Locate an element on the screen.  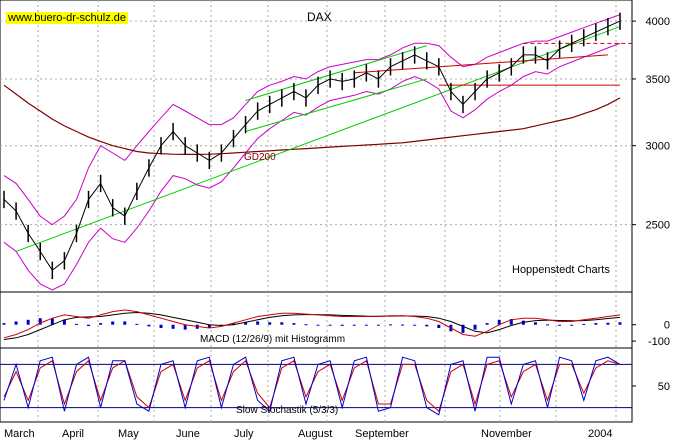
gd200-label: GD200 is located at coordinates (260, 157).